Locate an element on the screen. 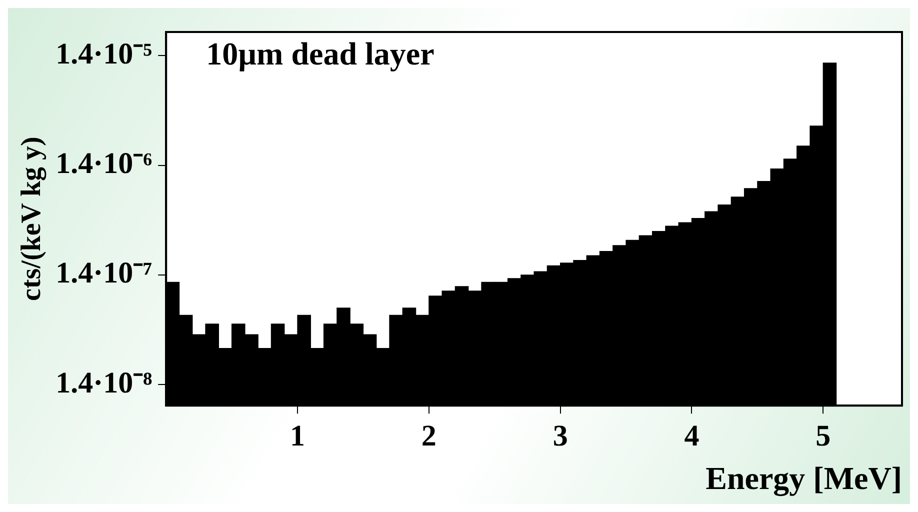 Image resolution: width=918 pixels, height=512 pixels. y-tick-label: 1.4·10⁻⁵ is located at coordinates (104, 53).